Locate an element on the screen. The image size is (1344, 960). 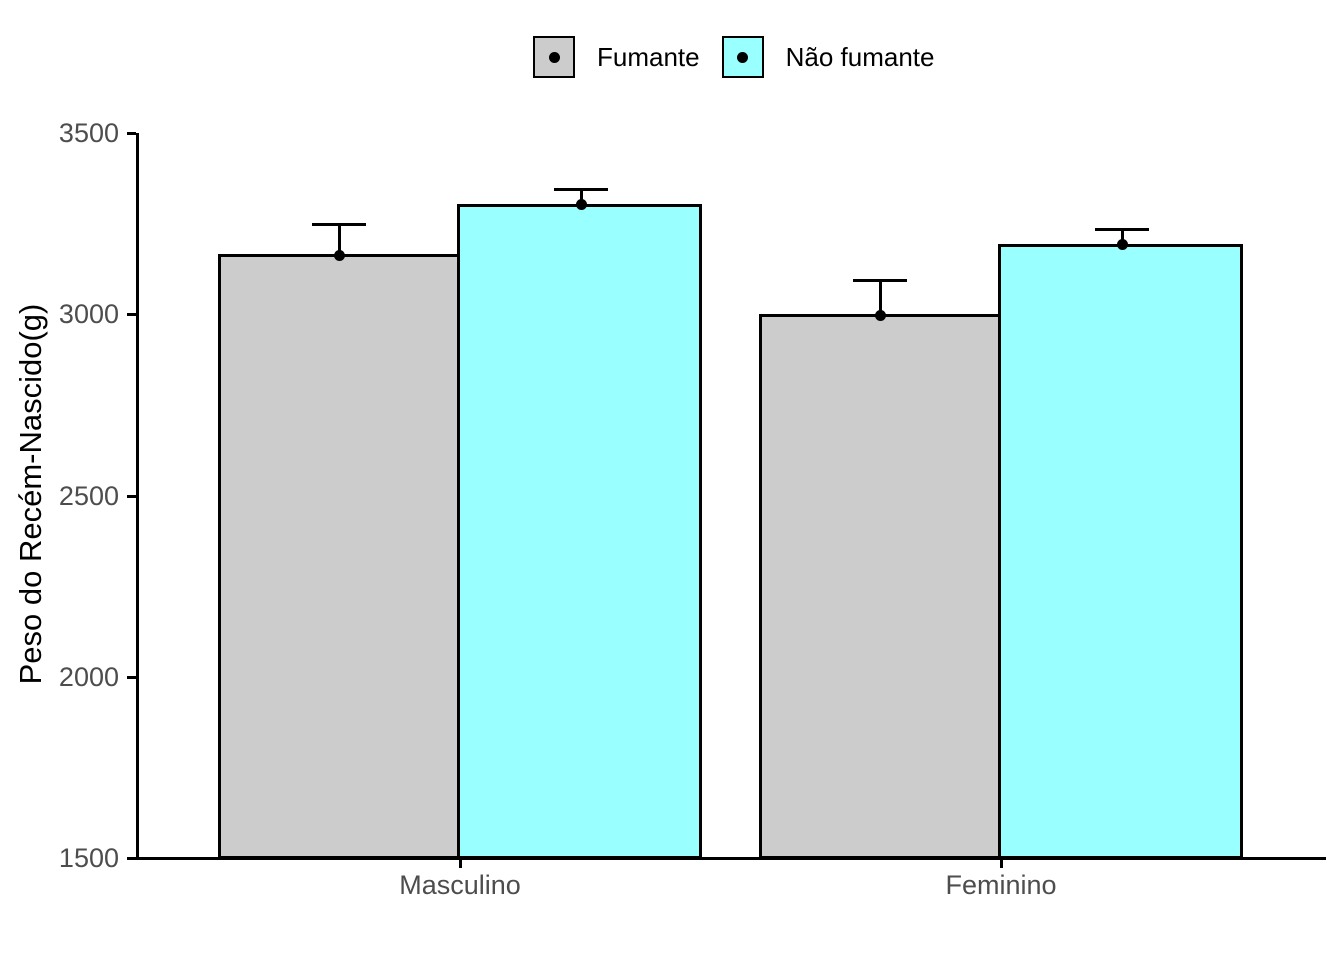
legend-key-swatch-nao-fumante is located at coordinates (742, 57).